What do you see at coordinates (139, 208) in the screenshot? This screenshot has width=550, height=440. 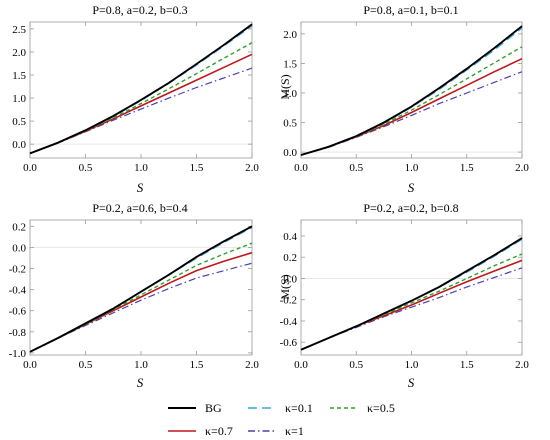 I see `chart-title: P=0.2, a=0.6, b=0.4` at bounding box center [139, 208].